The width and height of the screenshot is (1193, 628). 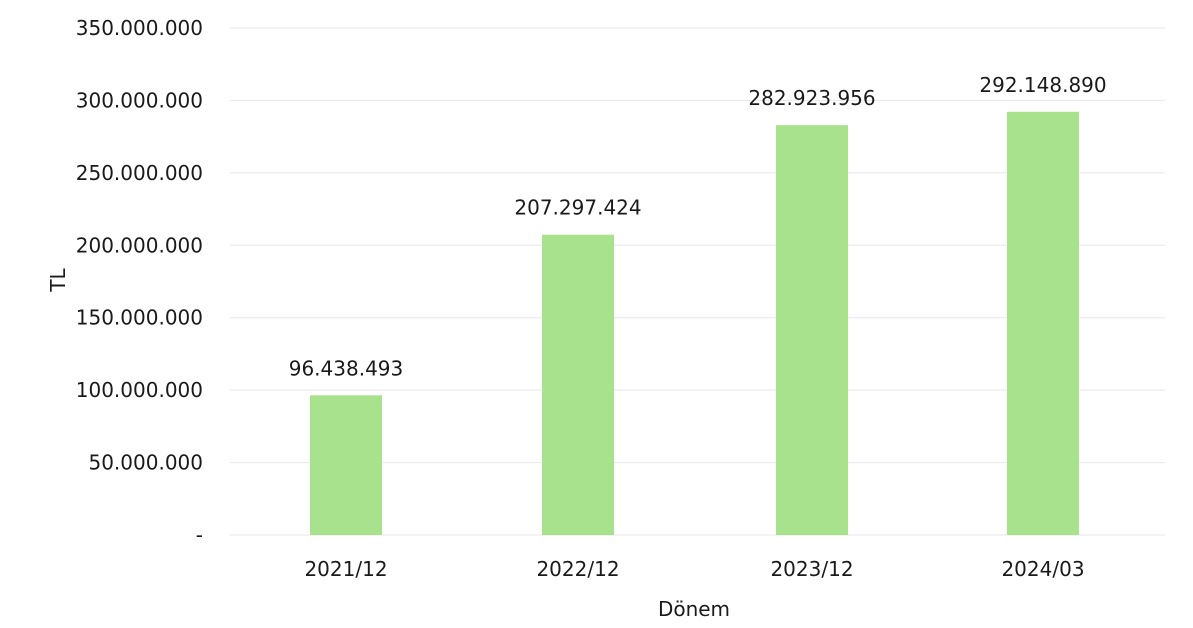 What do you see at coordinates (58, 279) in the screenshot?
I see `y-axis-label: TL` at bounding box center [58, 279].